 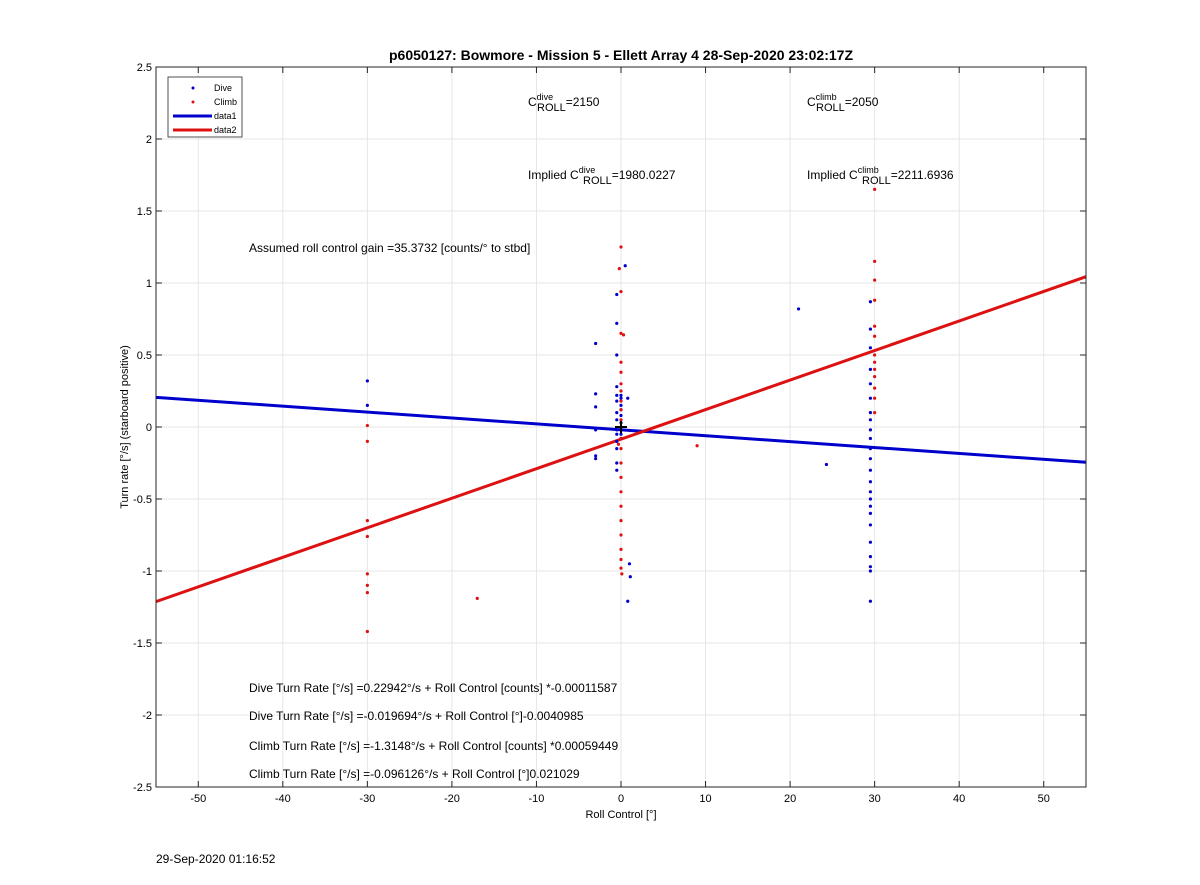 What do you see at coordinates (621, 427) in the screenshot?
I see `origin-marker` at bounding box center [621, 427].